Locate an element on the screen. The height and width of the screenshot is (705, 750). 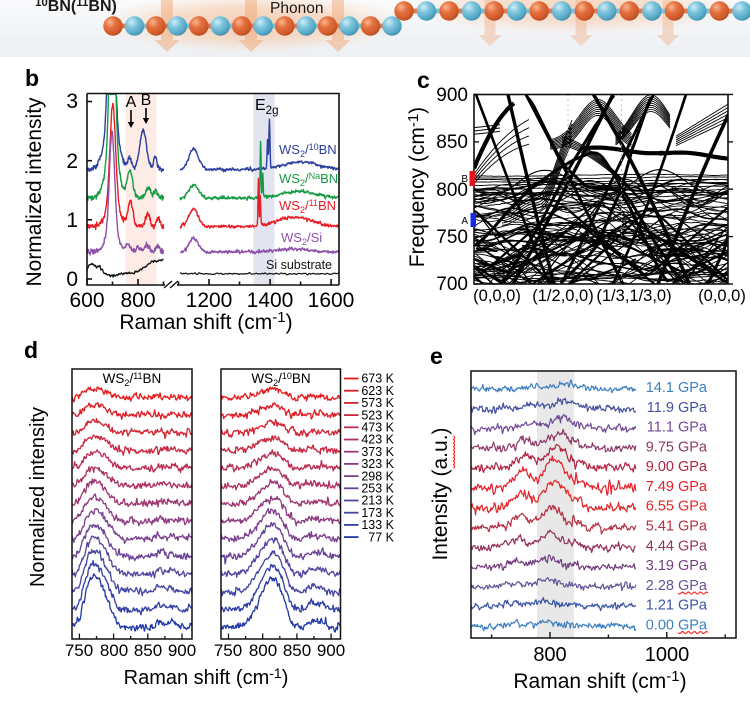
svg-text: Phonon is located at coordinates (296, 8).